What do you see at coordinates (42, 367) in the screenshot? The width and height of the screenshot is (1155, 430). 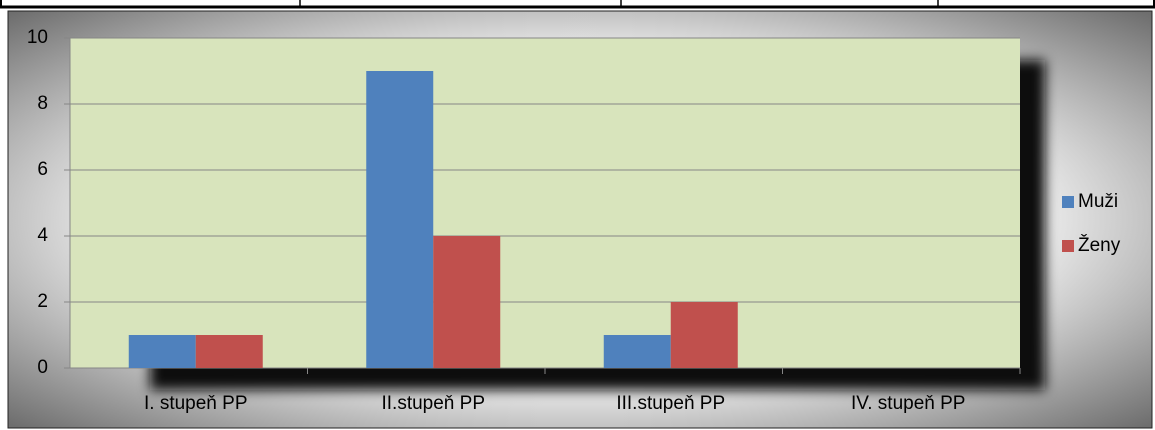 I see `y-tick-label: 0` at bounding box center [42, 367].